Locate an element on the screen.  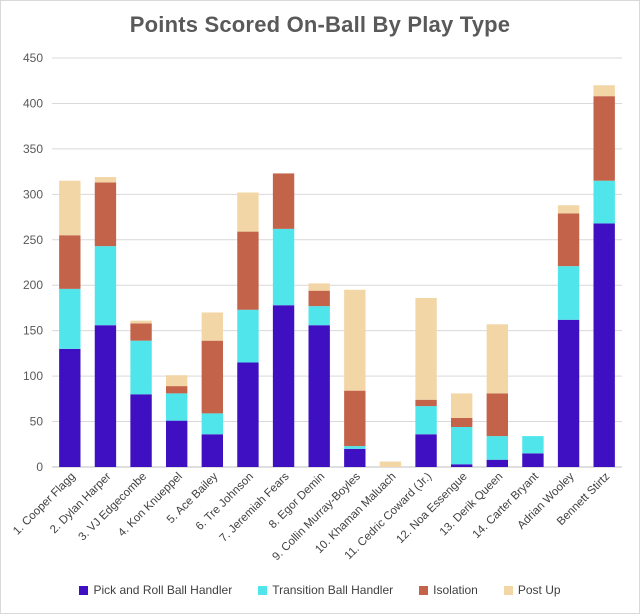
legend-item: Transition Ball Handler is located at coordinates (325, 590).